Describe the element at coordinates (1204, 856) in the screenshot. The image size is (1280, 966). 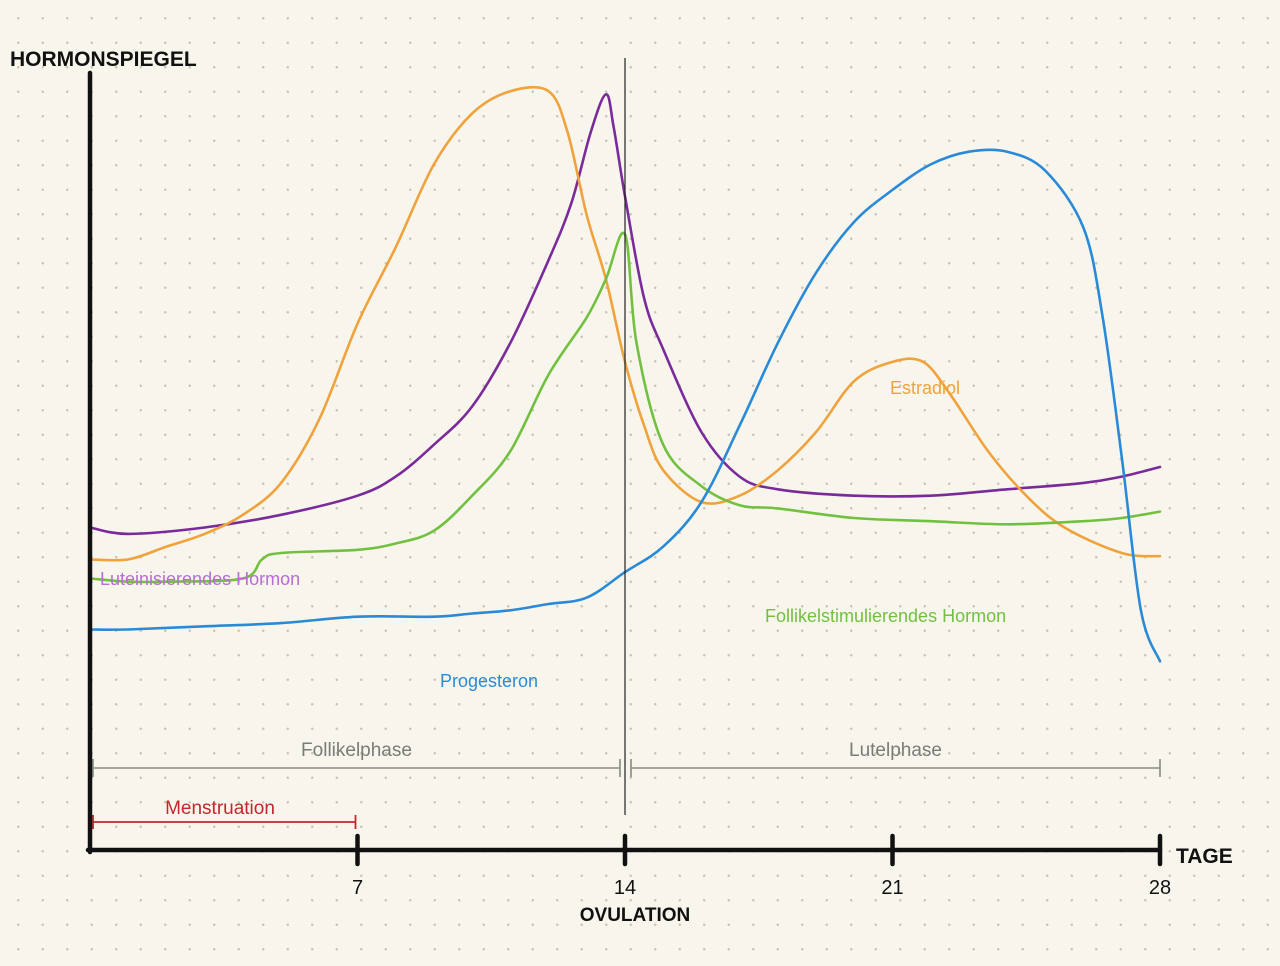
I see `x-axis-title: TAGE` at that location.